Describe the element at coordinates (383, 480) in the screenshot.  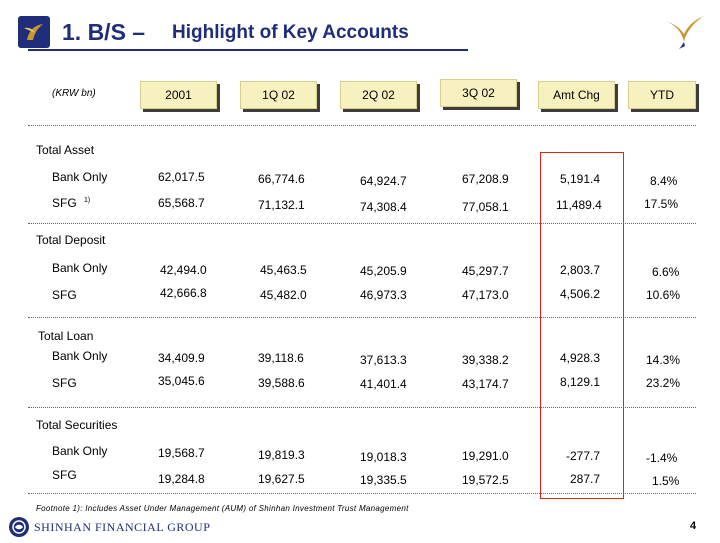
I see `cell-value: 19,335.5` at that location.